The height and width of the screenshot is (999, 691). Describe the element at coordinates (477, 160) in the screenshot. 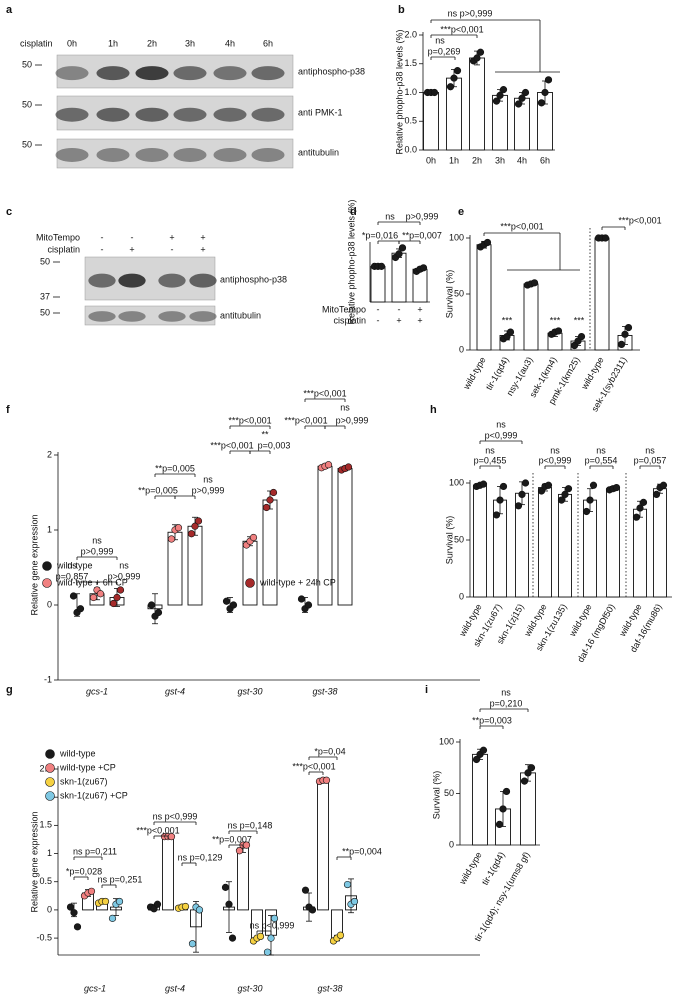

I see `x-tick-label: 2h` at that location.